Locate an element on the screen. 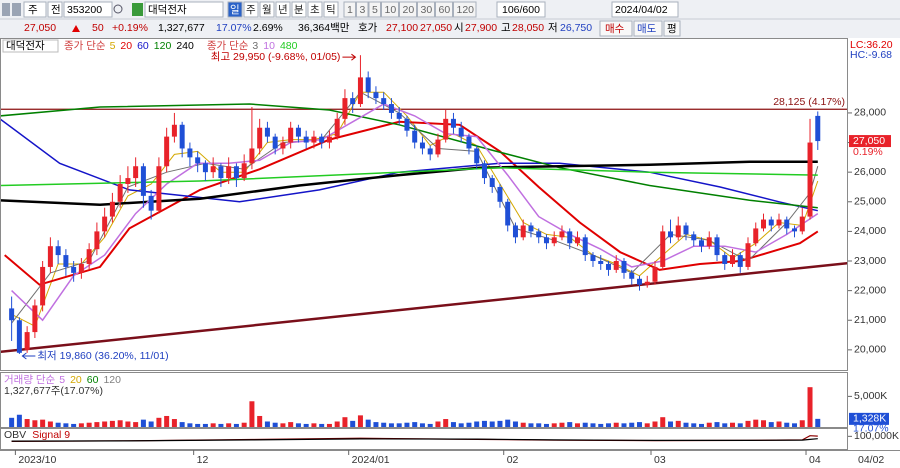 This screenshot has height=468, width=900. obv-line is located at coordinates (414, 440).